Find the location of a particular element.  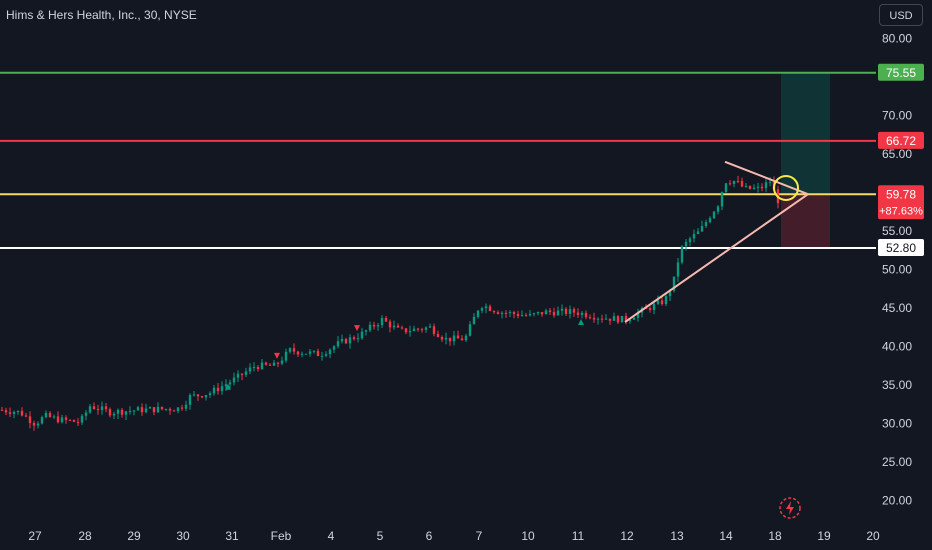

x-tick-label: 5 is located at coordinates (380, 536).